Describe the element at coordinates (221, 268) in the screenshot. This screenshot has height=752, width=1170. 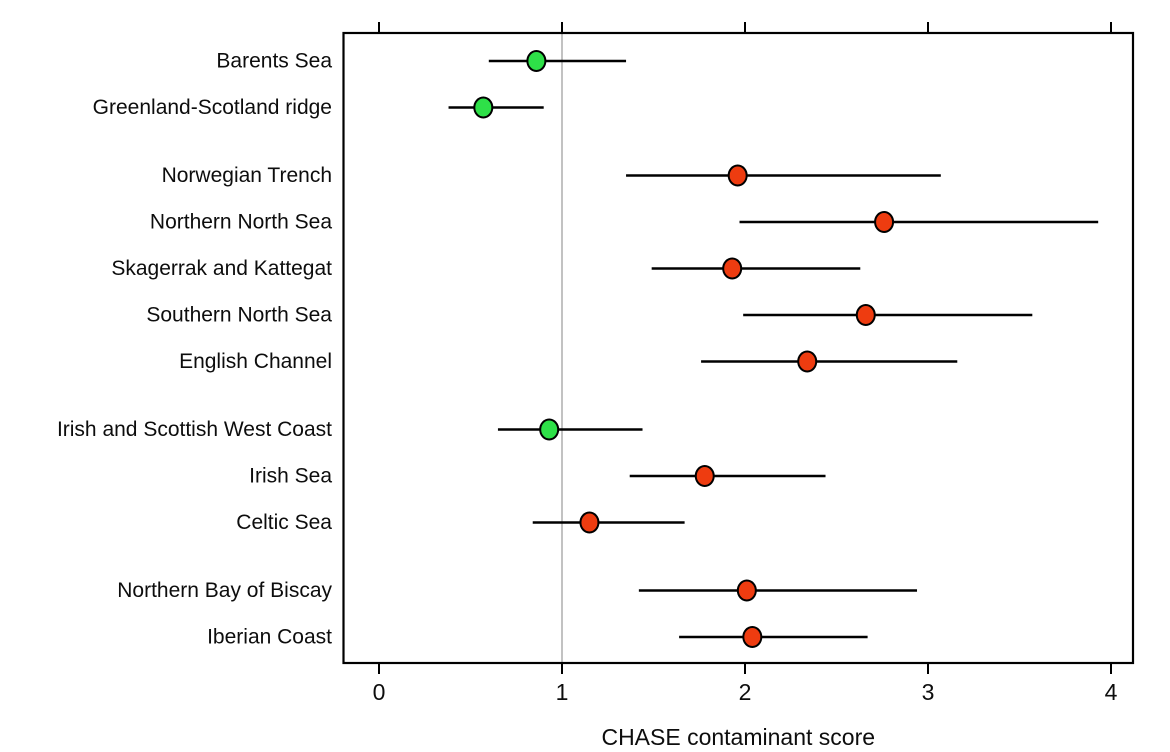
I see `category-label: Skagerrak and Kattegat` at that location.